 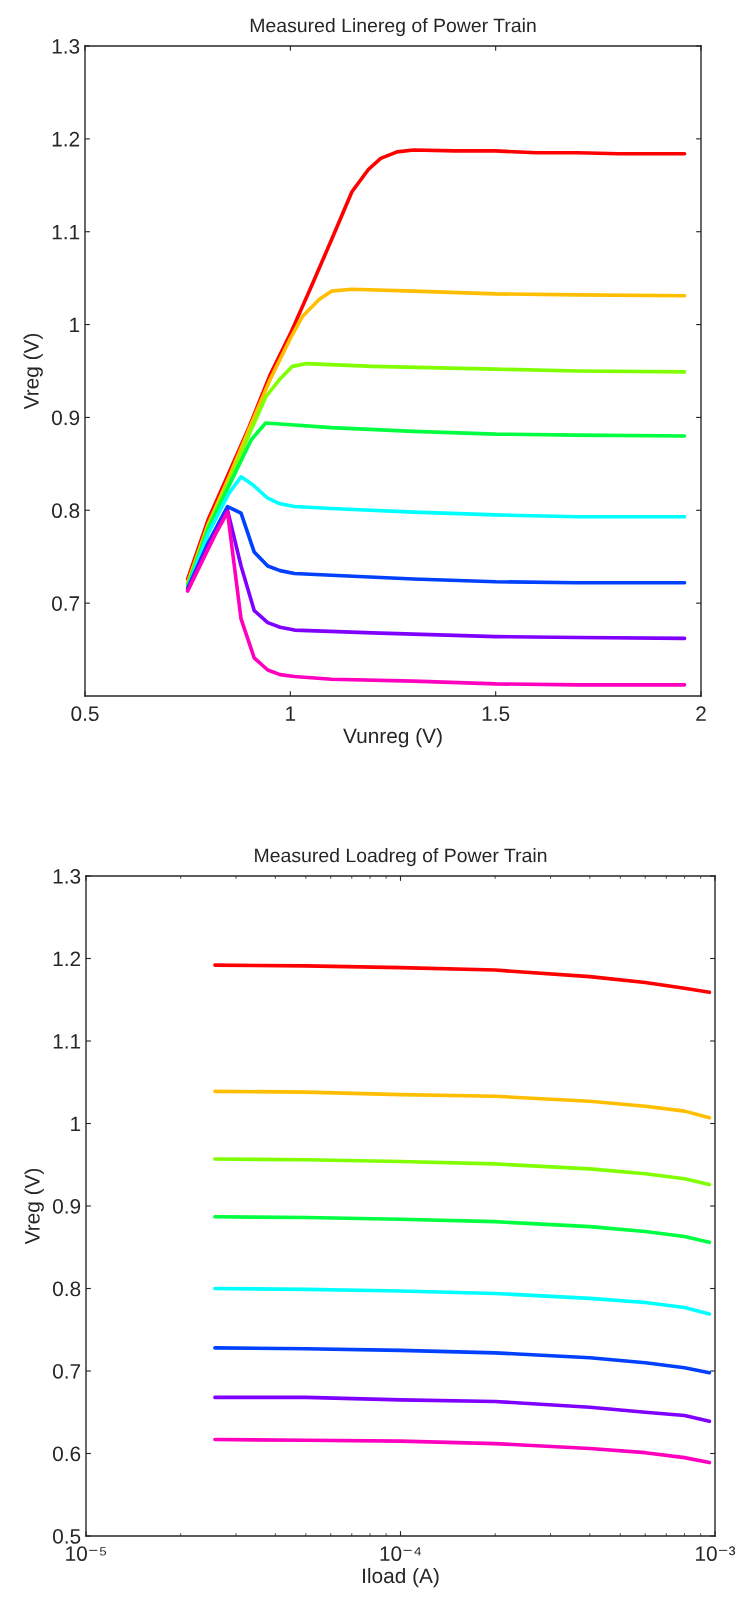 What do you see at coordinates (496, 714) in the screenshot?
I see `x-tick-label: 1.5` at bounding box center [496, 714].